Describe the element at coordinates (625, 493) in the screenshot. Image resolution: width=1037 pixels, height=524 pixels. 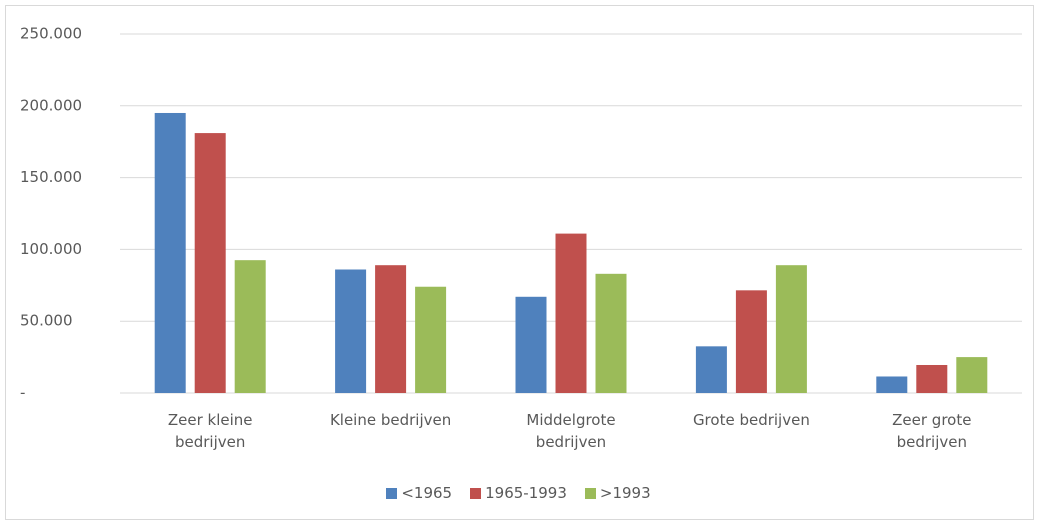
I see `legend-label: >1993` at that location.